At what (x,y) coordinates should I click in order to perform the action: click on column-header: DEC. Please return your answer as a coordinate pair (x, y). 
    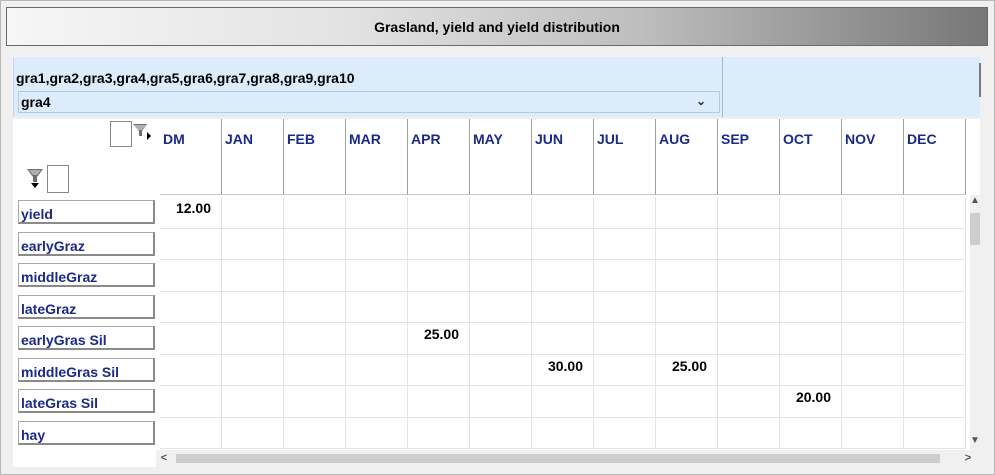
    Looking at the image, I should click on (935, 157).